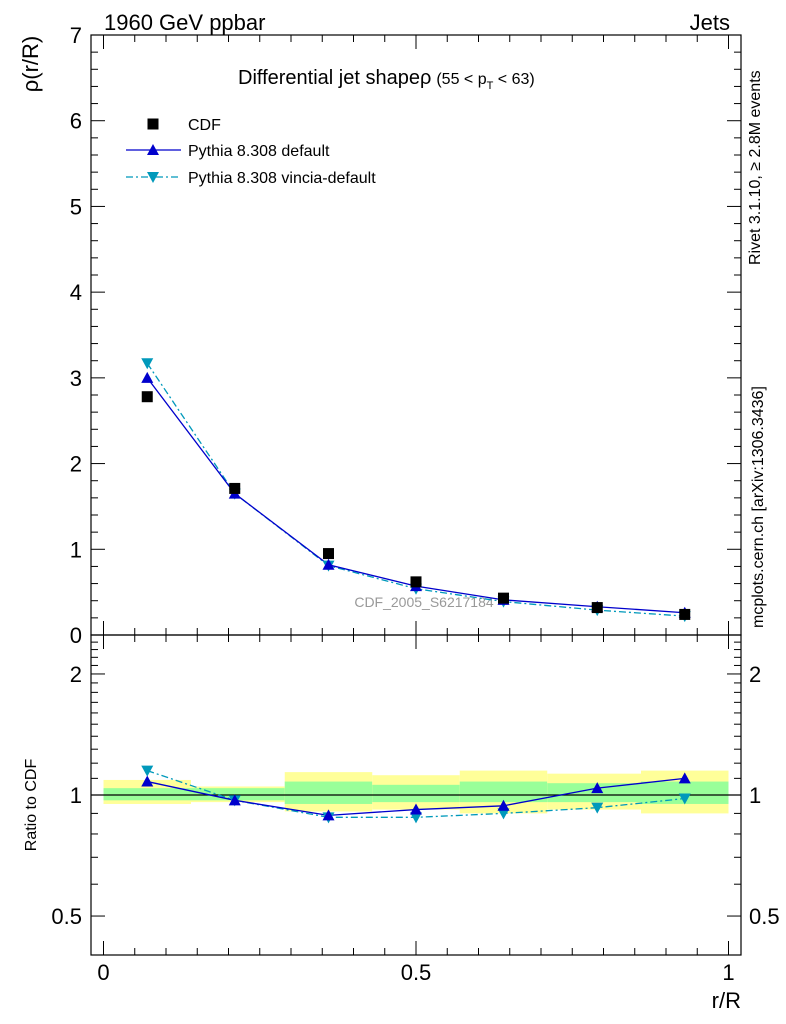 The width and height of the screenshot is (786, 1024). Describe the element at coordinates (153, 124) in the screenshot. I see `legend-marker-cdf` at that location.